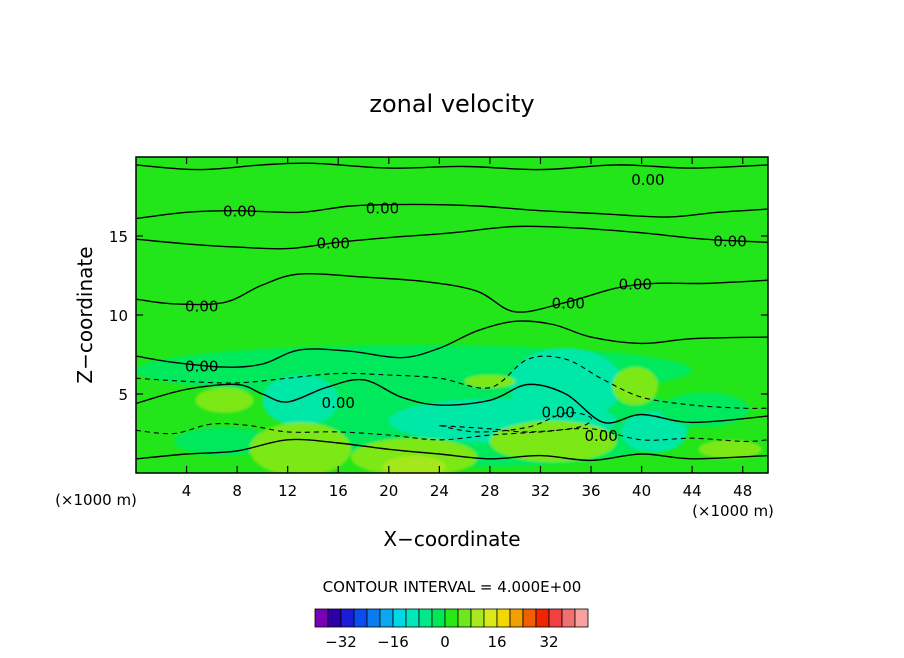 The image size is (904, 658). I want to click on x-tick-label-4: 20, so click(388, 491).